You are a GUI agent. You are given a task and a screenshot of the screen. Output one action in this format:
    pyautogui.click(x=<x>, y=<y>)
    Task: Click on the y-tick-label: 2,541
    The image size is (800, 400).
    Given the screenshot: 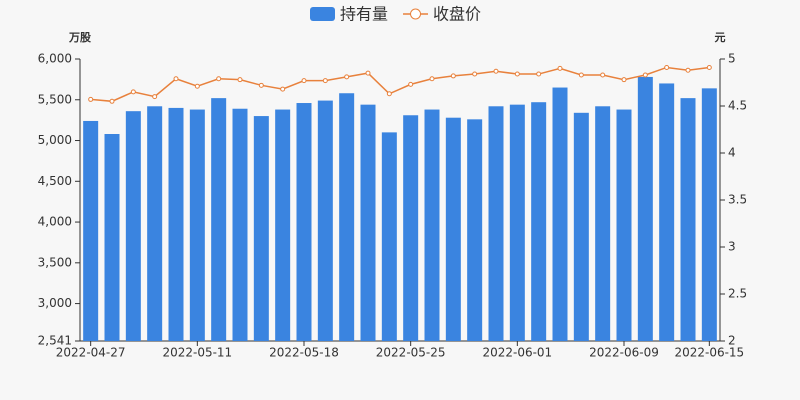 What is the action you would take?
    pyautogui.click(x=55, y=341)
    